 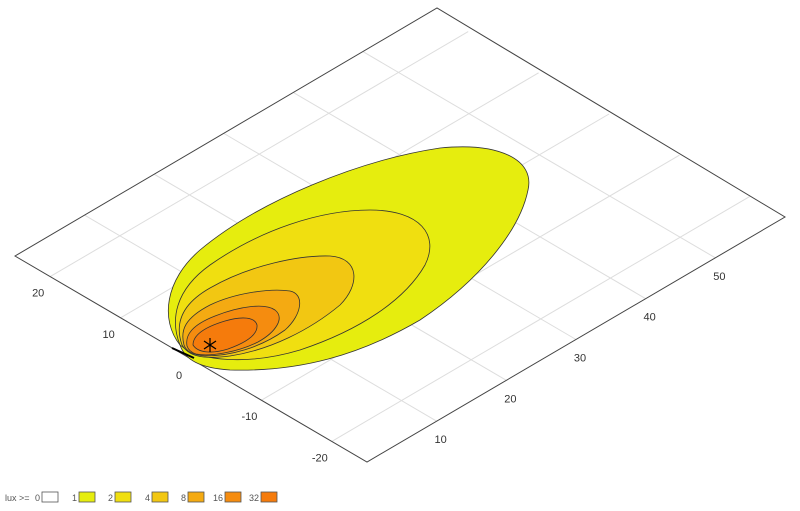 What do you see at coordinates (38, 294) in the screenshot?
I see `y-tick-label: 20` at bounding box center [38, 294].